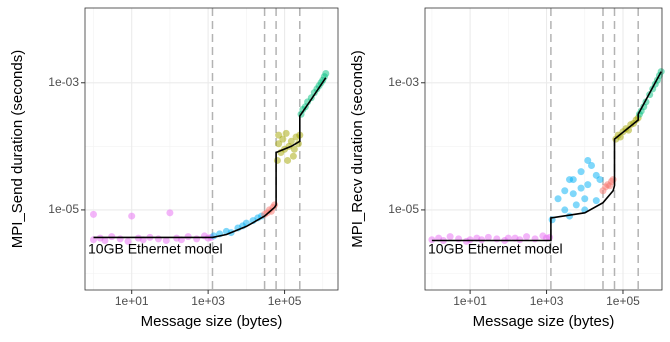 The height and width of the screenshot is (342, 670). I want to click on y-axis-title: MPI_Recv duration (seconds), so click(357, 149).